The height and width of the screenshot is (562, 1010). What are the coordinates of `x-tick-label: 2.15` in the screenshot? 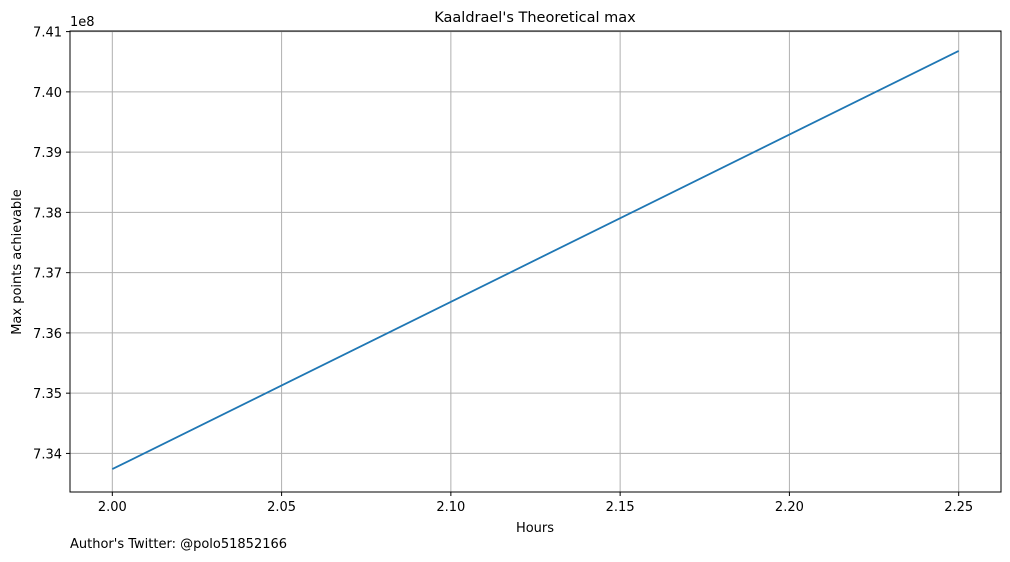 It's located at (620, 507).